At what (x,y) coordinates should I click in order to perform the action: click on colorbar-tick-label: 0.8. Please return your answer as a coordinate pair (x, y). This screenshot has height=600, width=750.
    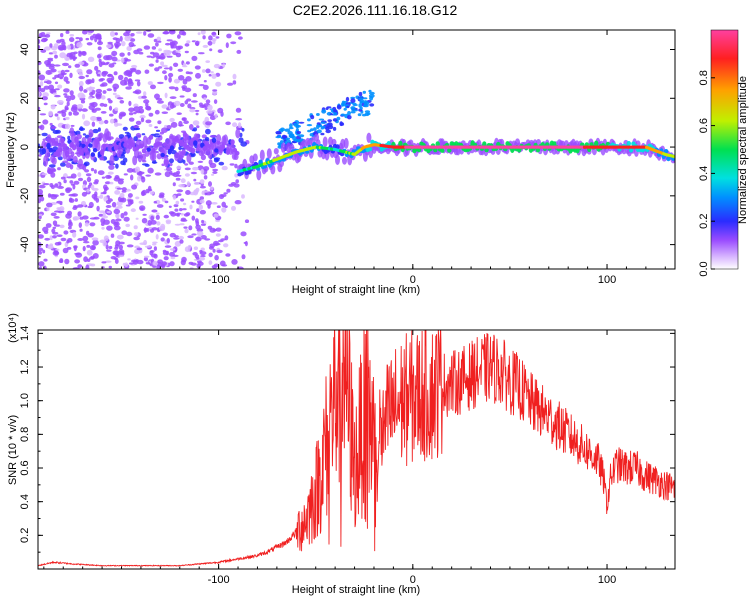
    Looking at the image, I should click on (704, 77).